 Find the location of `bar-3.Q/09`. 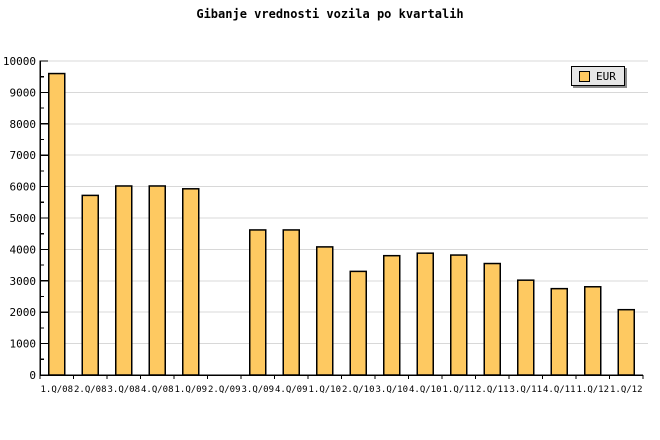

bar-3.Q/09 is located at coordinates (258, 302).